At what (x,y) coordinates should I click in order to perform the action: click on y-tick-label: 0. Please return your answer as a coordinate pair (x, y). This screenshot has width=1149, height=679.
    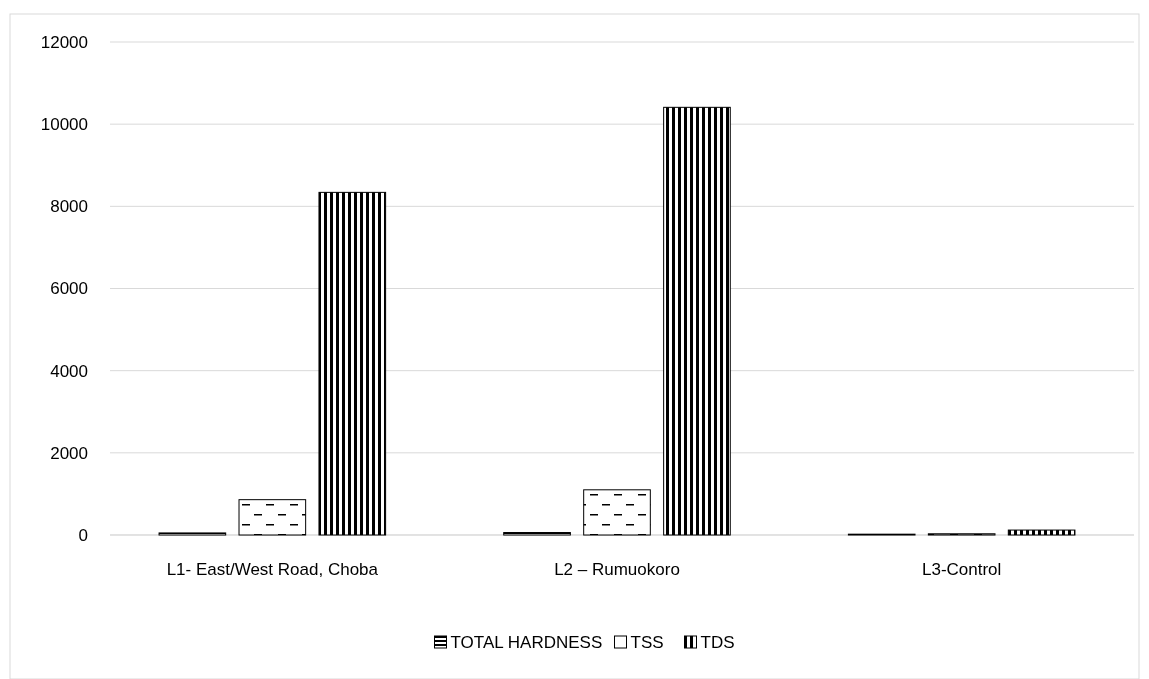
    Looking at the image, I should click on (83, 535).